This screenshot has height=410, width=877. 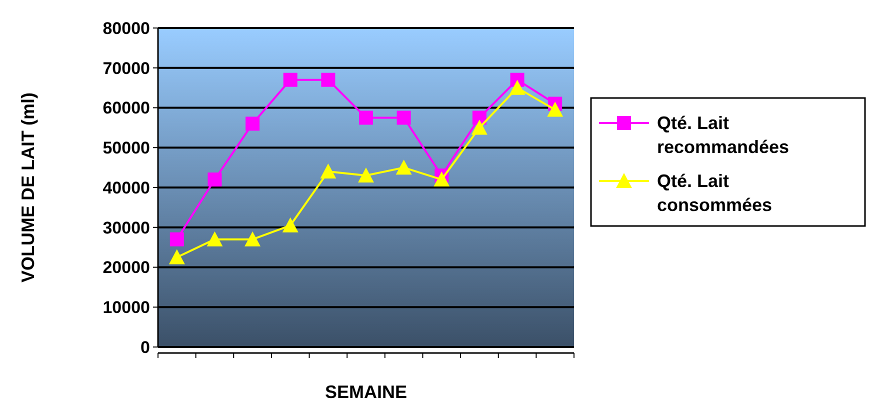 What do you see at coordinates (126, 308) in the screenshot?
I see `y-tick-label: 10000` at bounding box center [126, 308].